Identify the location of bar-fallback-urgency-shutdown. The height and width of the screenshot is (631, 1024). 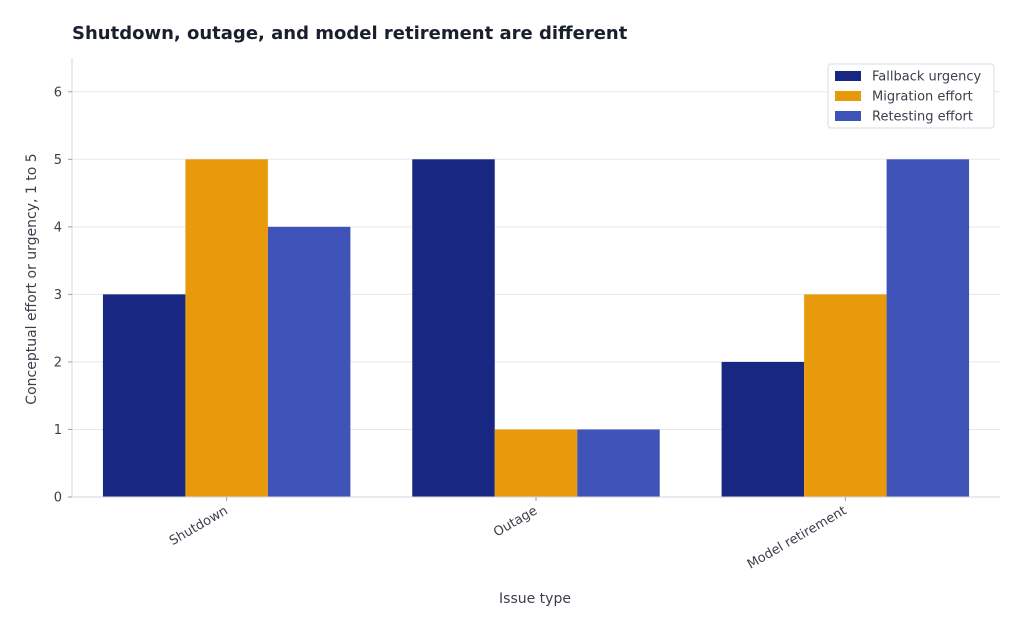
(144, 395).